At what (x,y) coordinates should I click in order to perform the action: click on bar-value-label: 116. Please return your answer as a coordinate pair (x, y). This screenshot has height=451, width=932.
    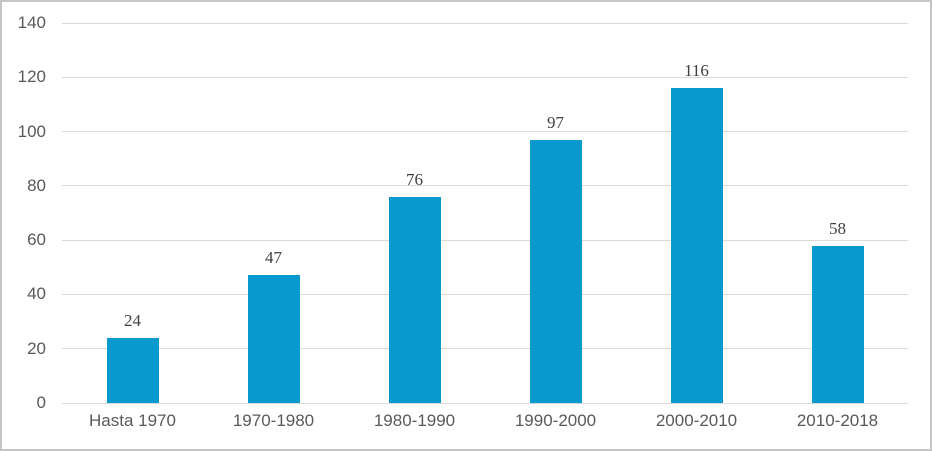
    Looking at the image, I should click on (696, 71).